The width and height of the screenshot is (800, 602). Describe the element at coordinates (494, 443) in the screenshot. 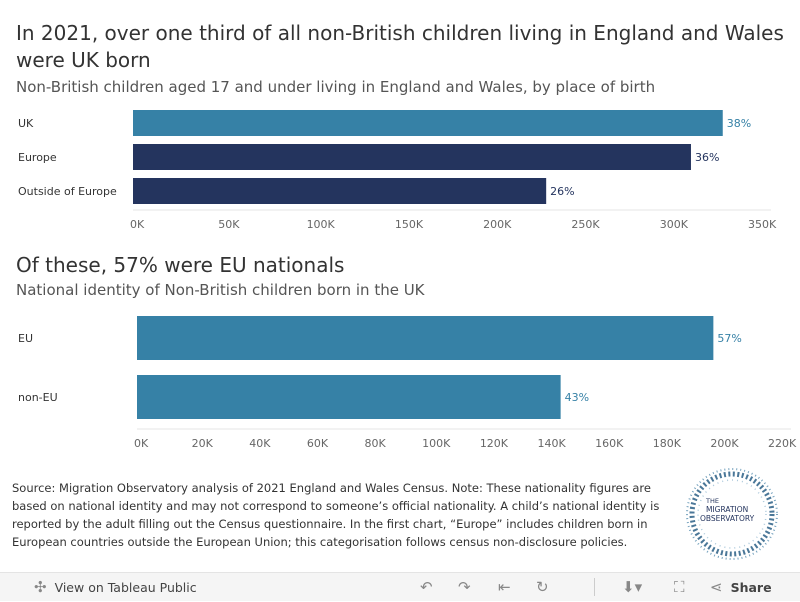

I see `chart2-tick-label: 120K` at that location.